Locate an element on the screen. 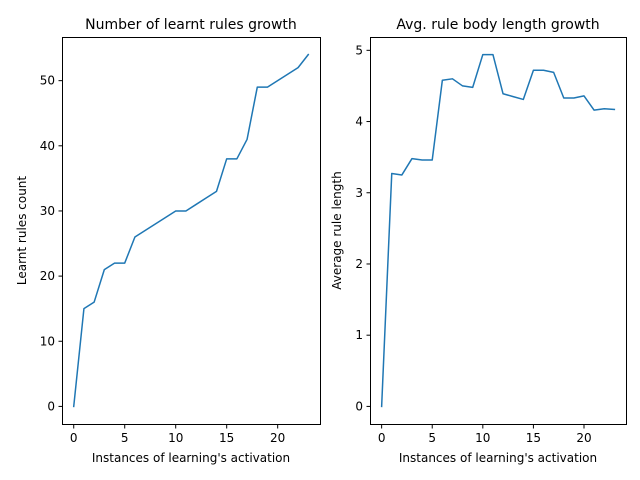  y-tick-label: 1 is located at coordinates (359, 335).